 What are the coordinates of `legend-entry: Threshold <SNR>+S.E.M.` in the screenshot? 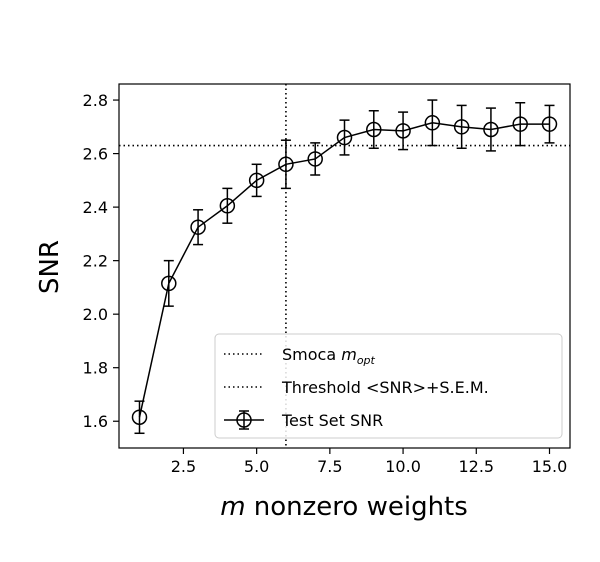 It's located at (356, 387).